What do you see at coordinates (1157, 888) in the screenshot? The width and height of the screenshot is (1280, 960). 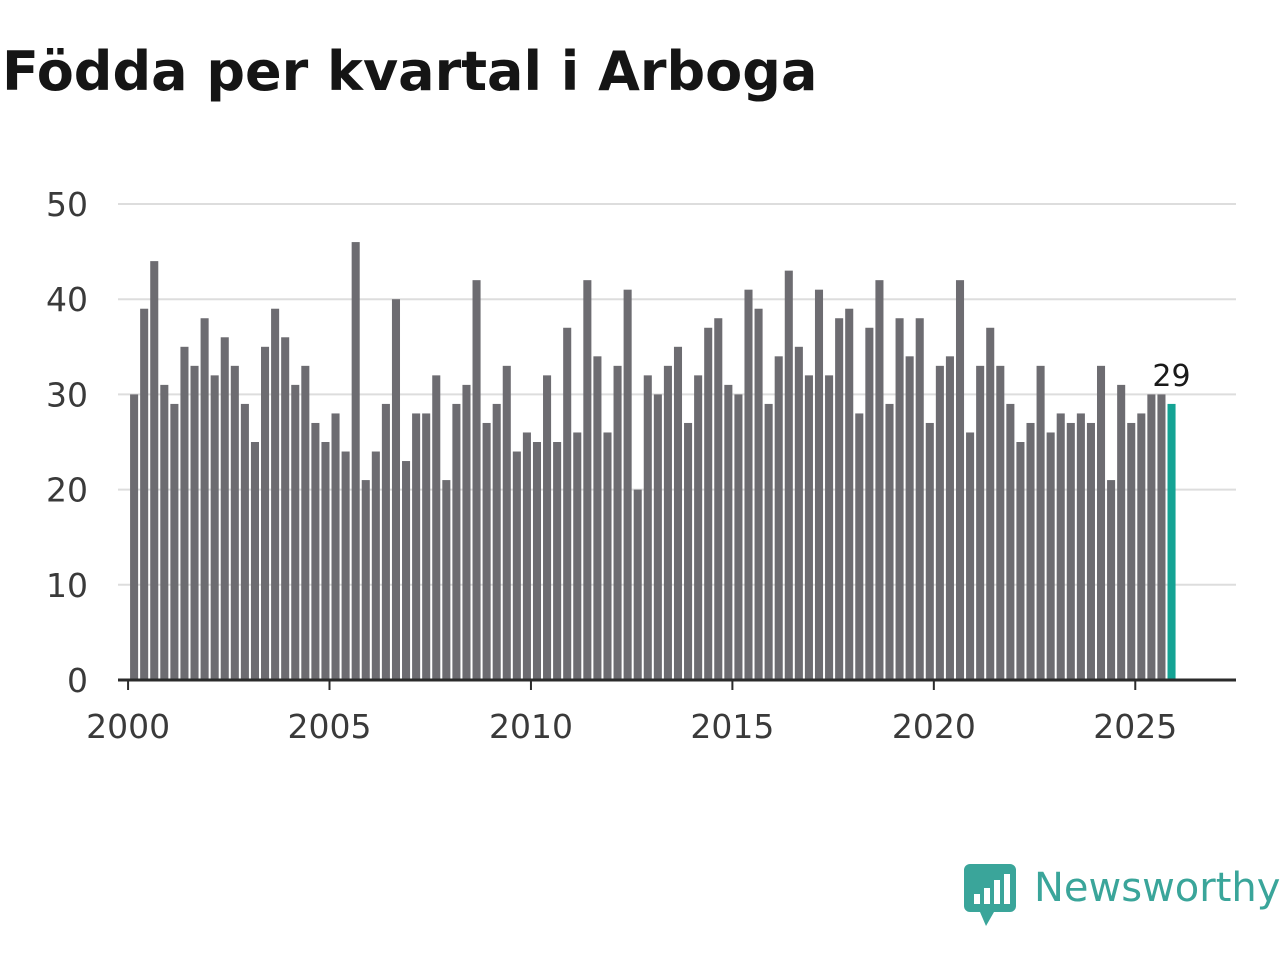 I see `brand-name: Newsworthy` at bounding box center [1157, 888].